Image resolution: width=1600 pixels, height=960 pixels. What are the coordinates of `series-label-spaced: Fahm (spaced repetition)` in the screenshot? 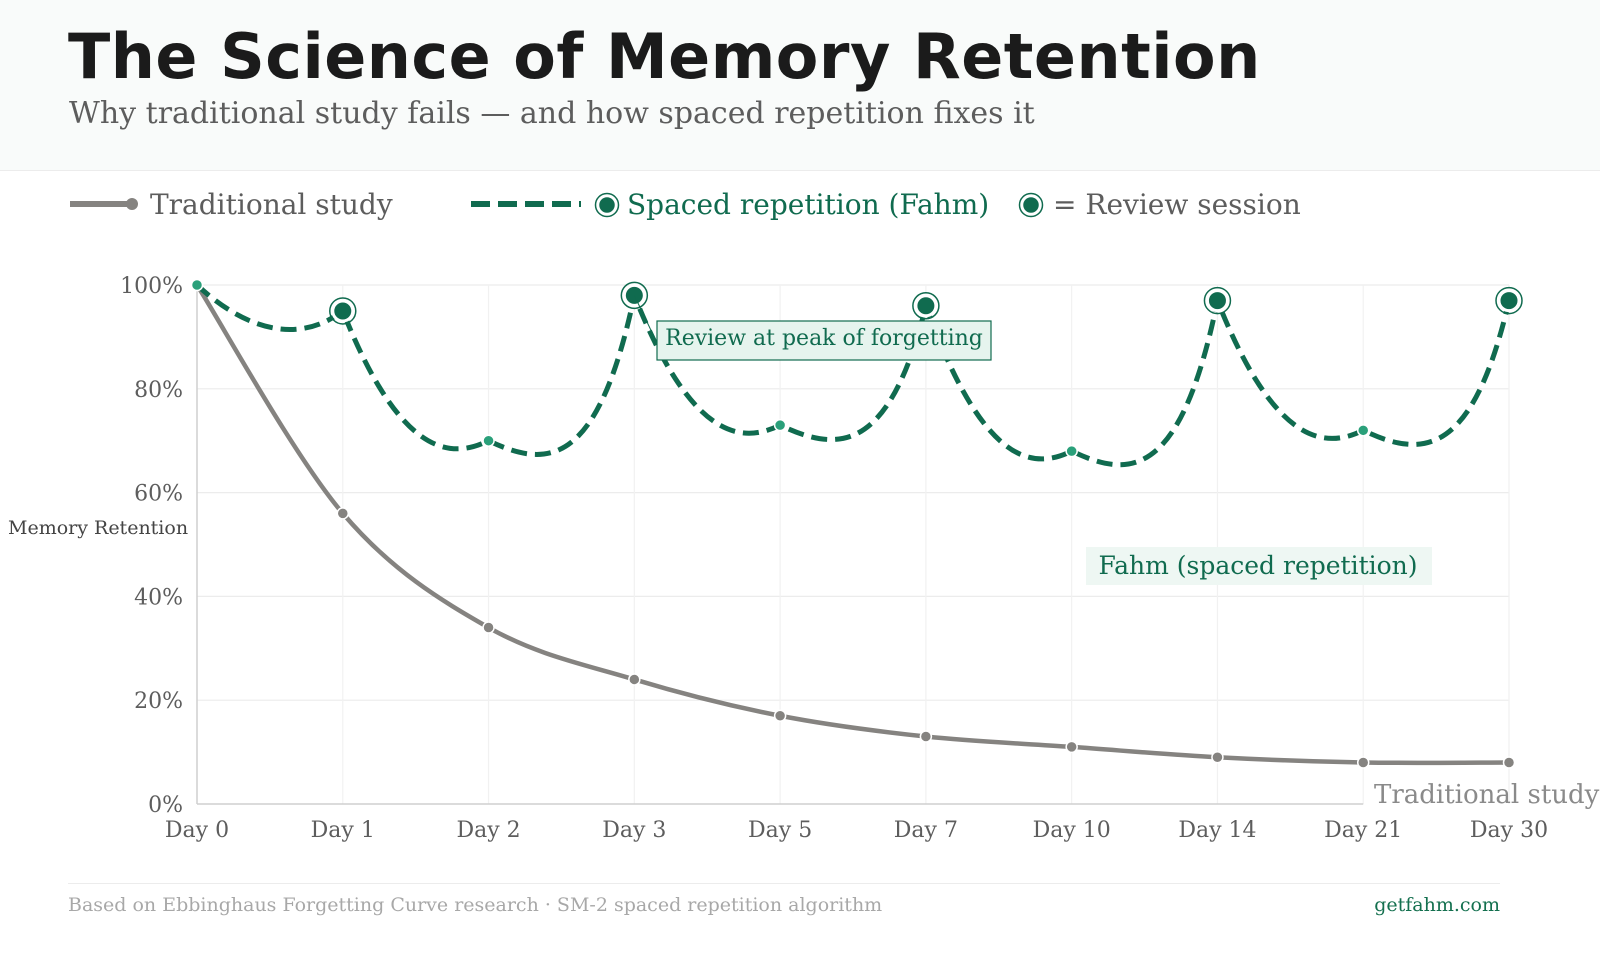 It's located at (1257, 565).